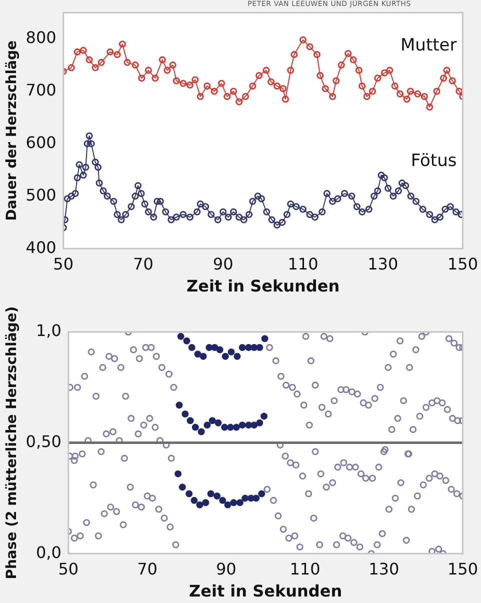 This screenshot has width=481, height=603. Describe the element at coordinates (41, 142) in the screenshot. I see `y-tick-label: 600` at that location.